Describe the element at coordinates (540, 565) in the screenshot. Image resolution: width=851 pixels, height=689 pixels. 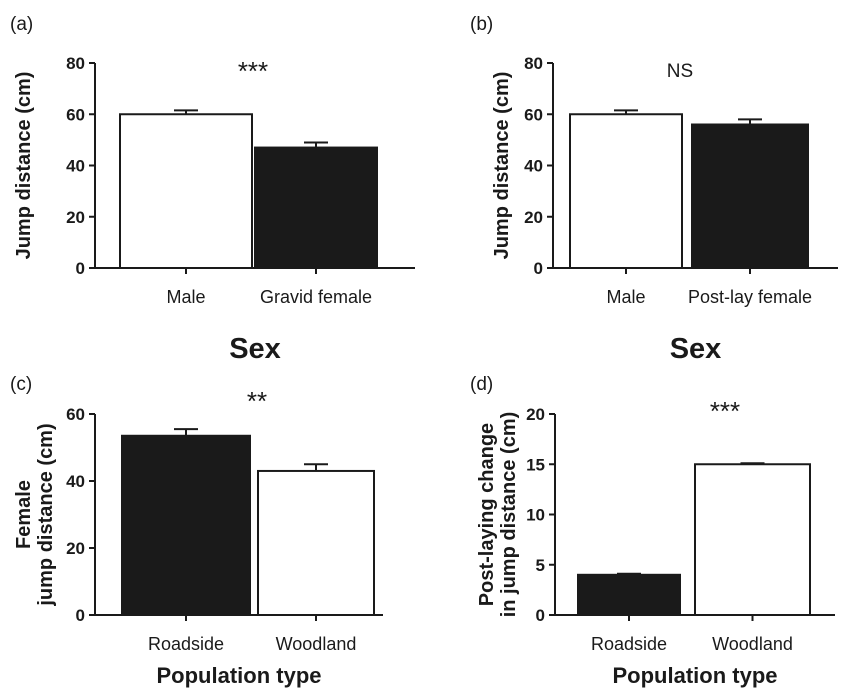
I see `y-tick-label: 5` at that location.